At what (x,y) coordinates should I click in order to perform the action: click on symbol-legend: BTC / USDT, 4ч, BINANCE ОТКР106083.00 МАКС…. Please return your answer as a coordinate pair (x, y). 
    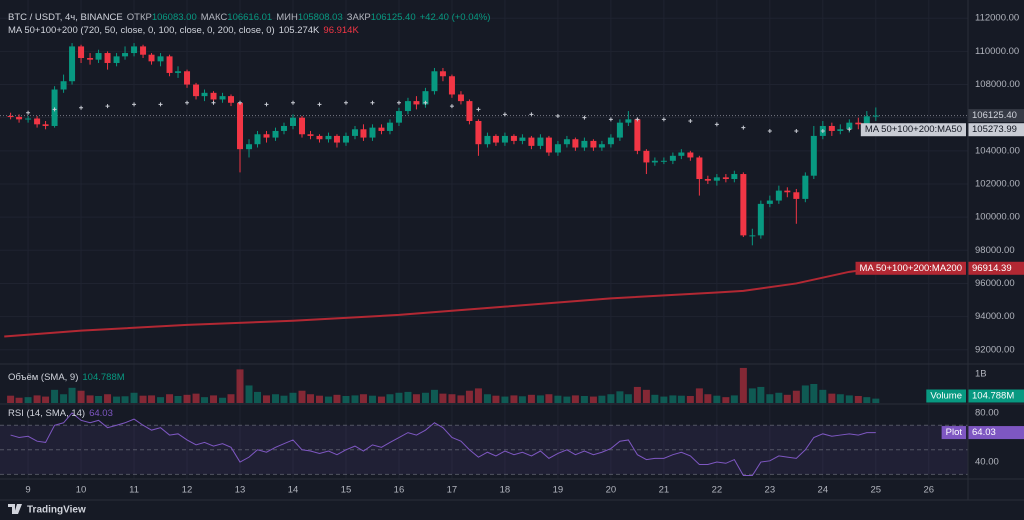
    Looking at the image, I should click on (249, 17).